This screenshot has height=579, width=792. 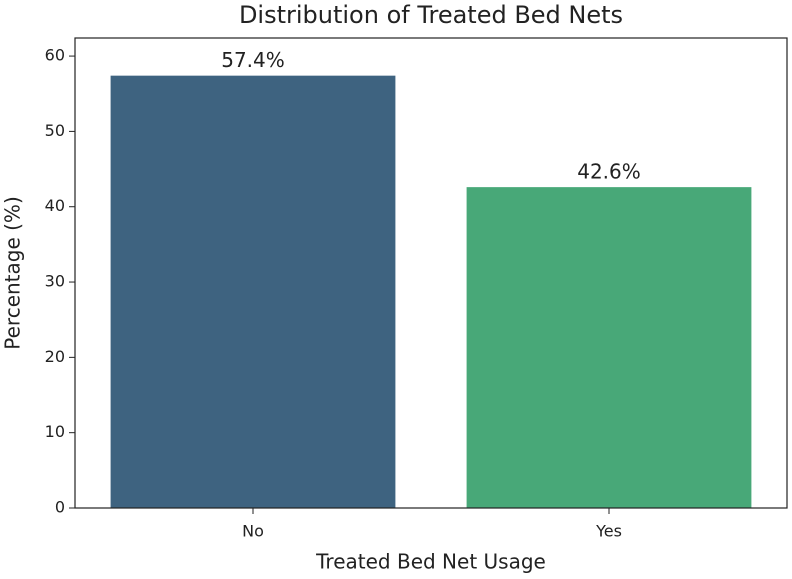 What do you see at coordinates (608, 531) in the screenshot?
I see `x-tick-label: Yes` at bounding box center [608, 531].